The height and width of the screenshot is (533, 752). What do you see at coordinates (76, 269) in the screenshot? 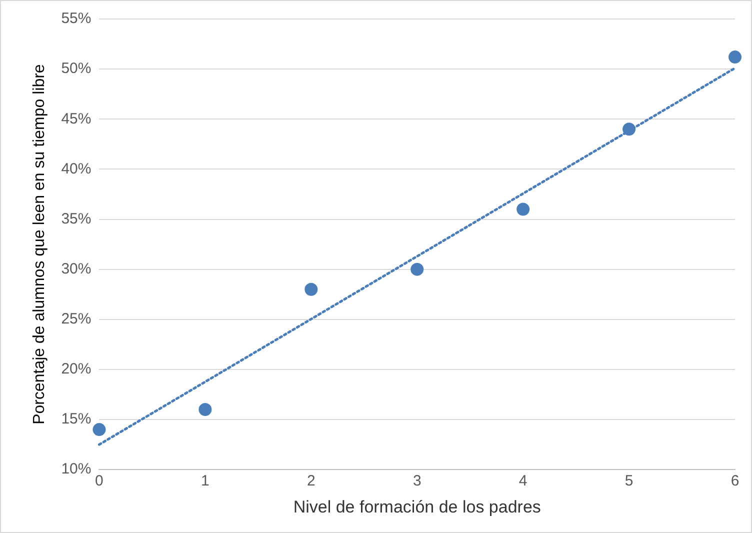
I see `y-tick-label: 30%` at bounding box center [76, 269].